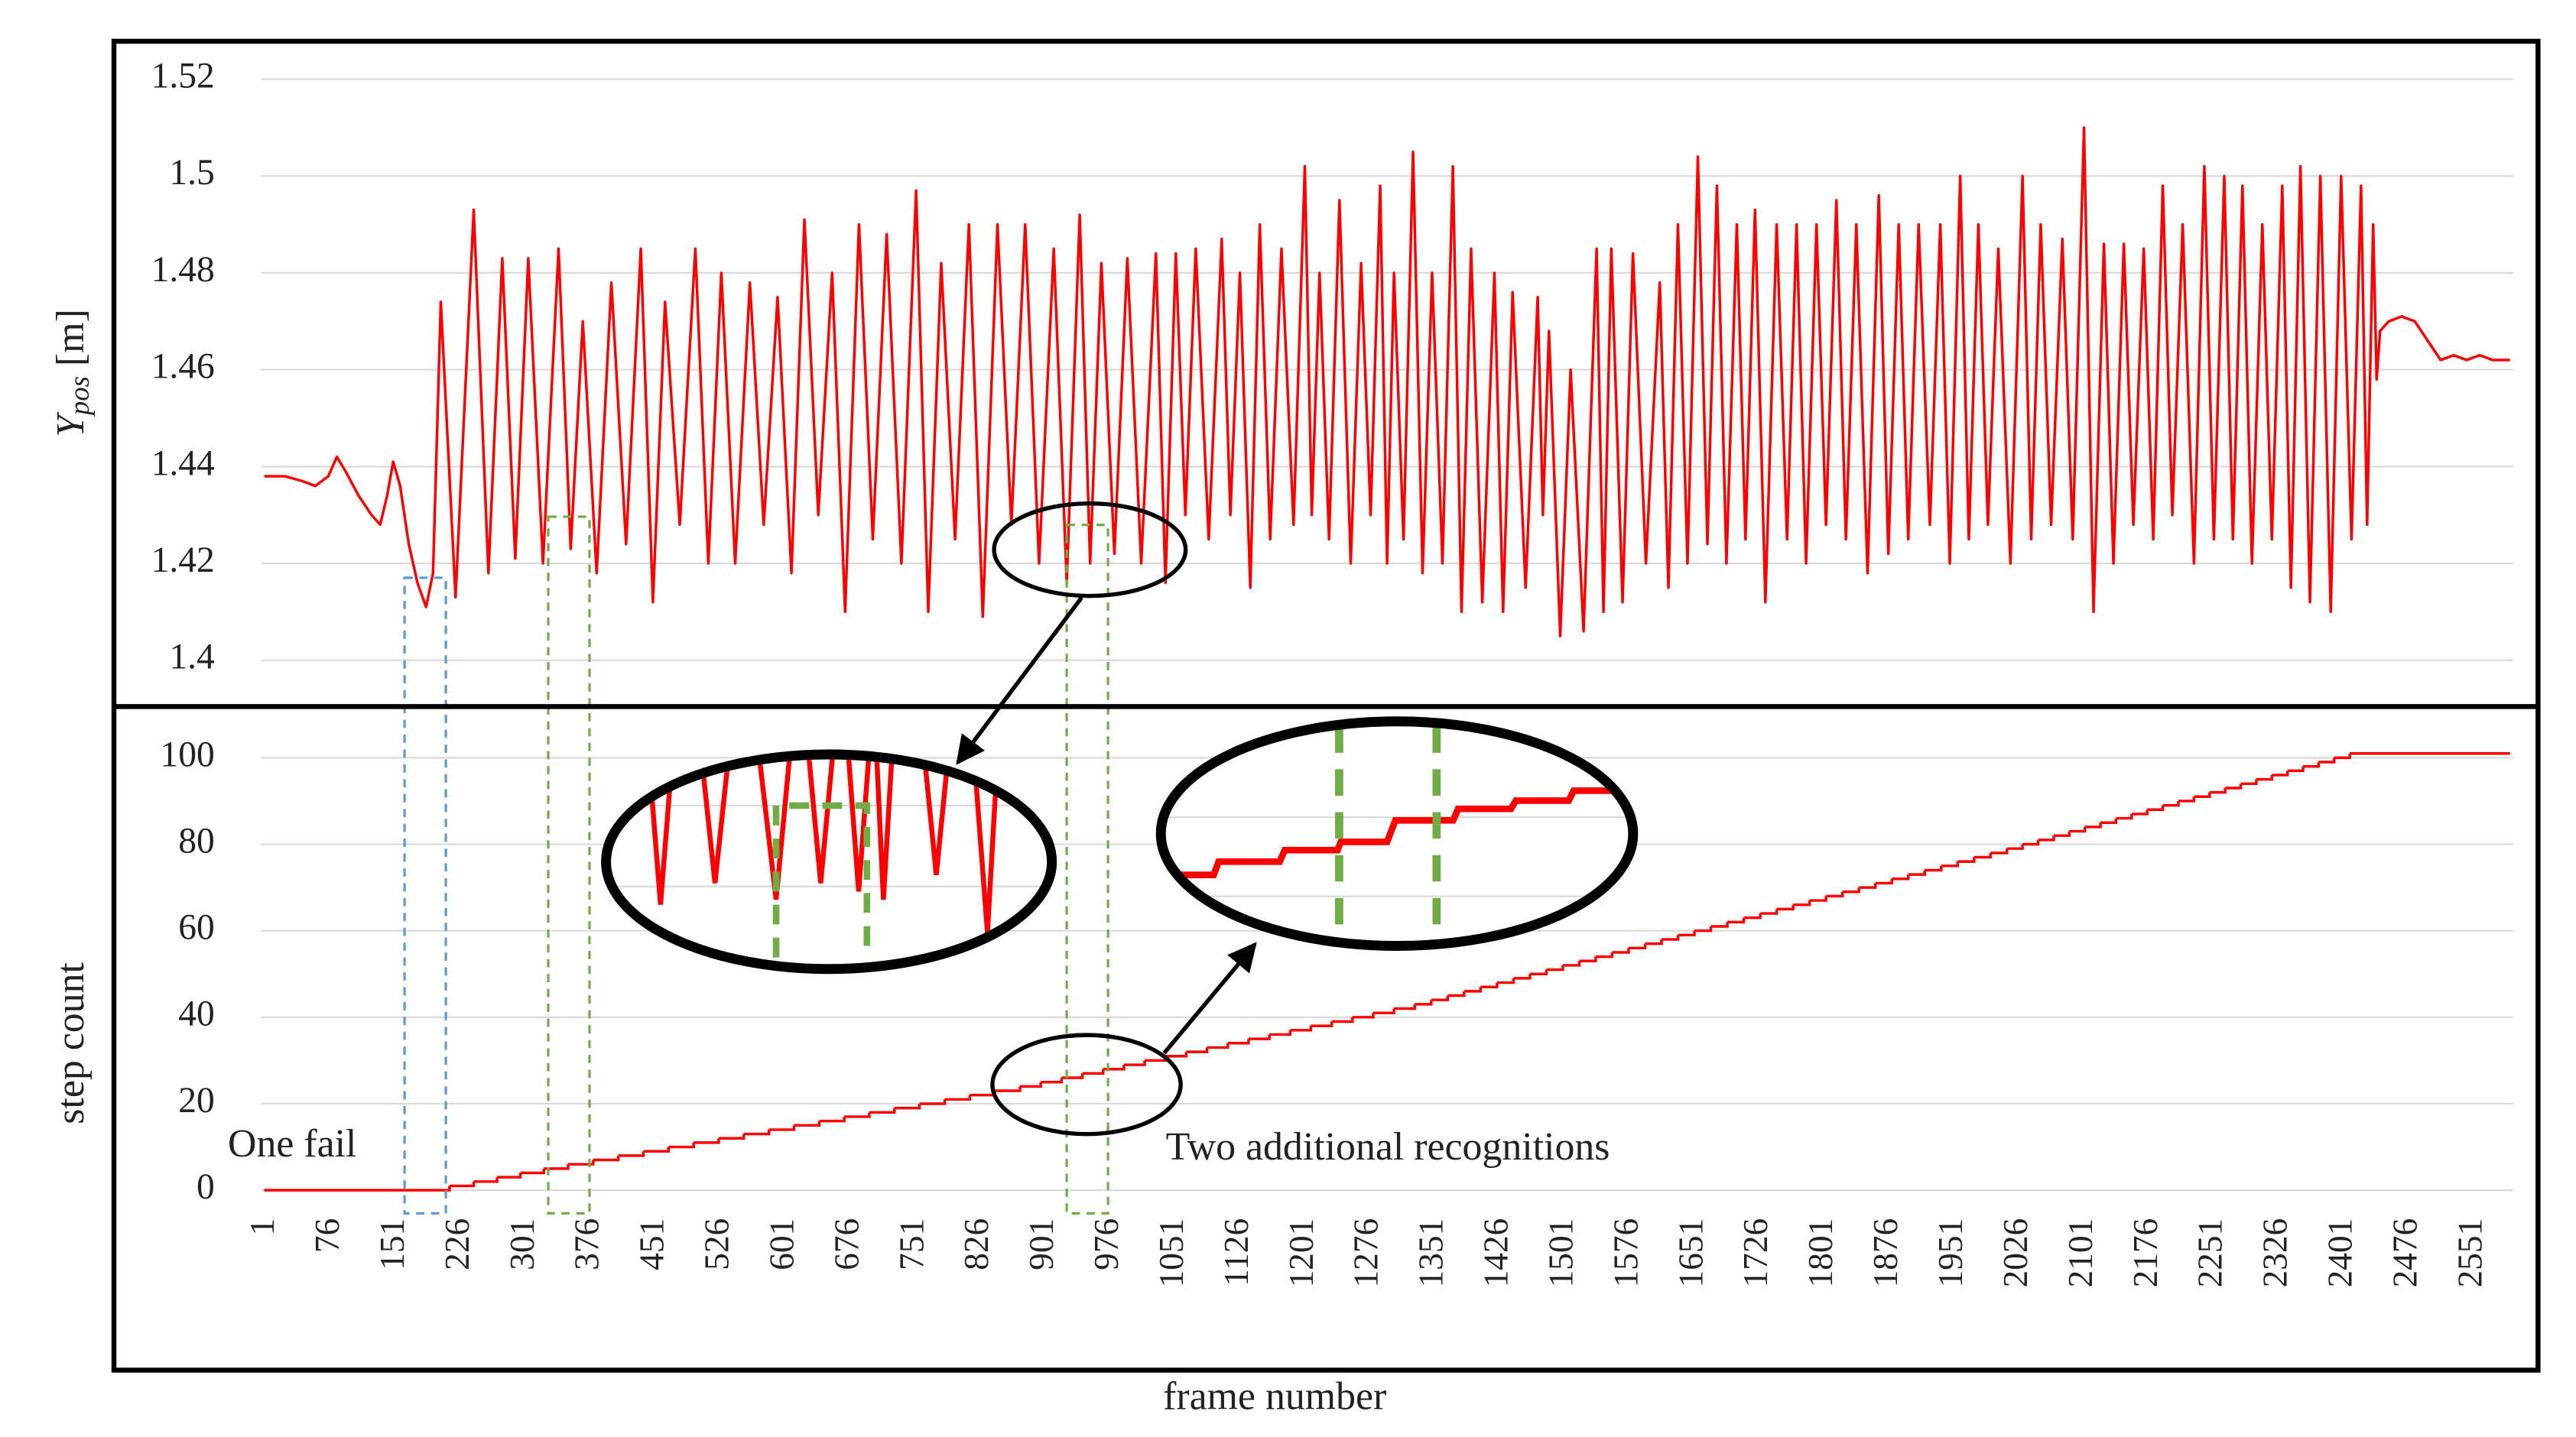 This screenshot has width=2576, height=1437. What do you see at coordinates (1690, 1253) in the screenshot?
I see `x-tick-label: 1651` at bounding box center [1690, 1253].